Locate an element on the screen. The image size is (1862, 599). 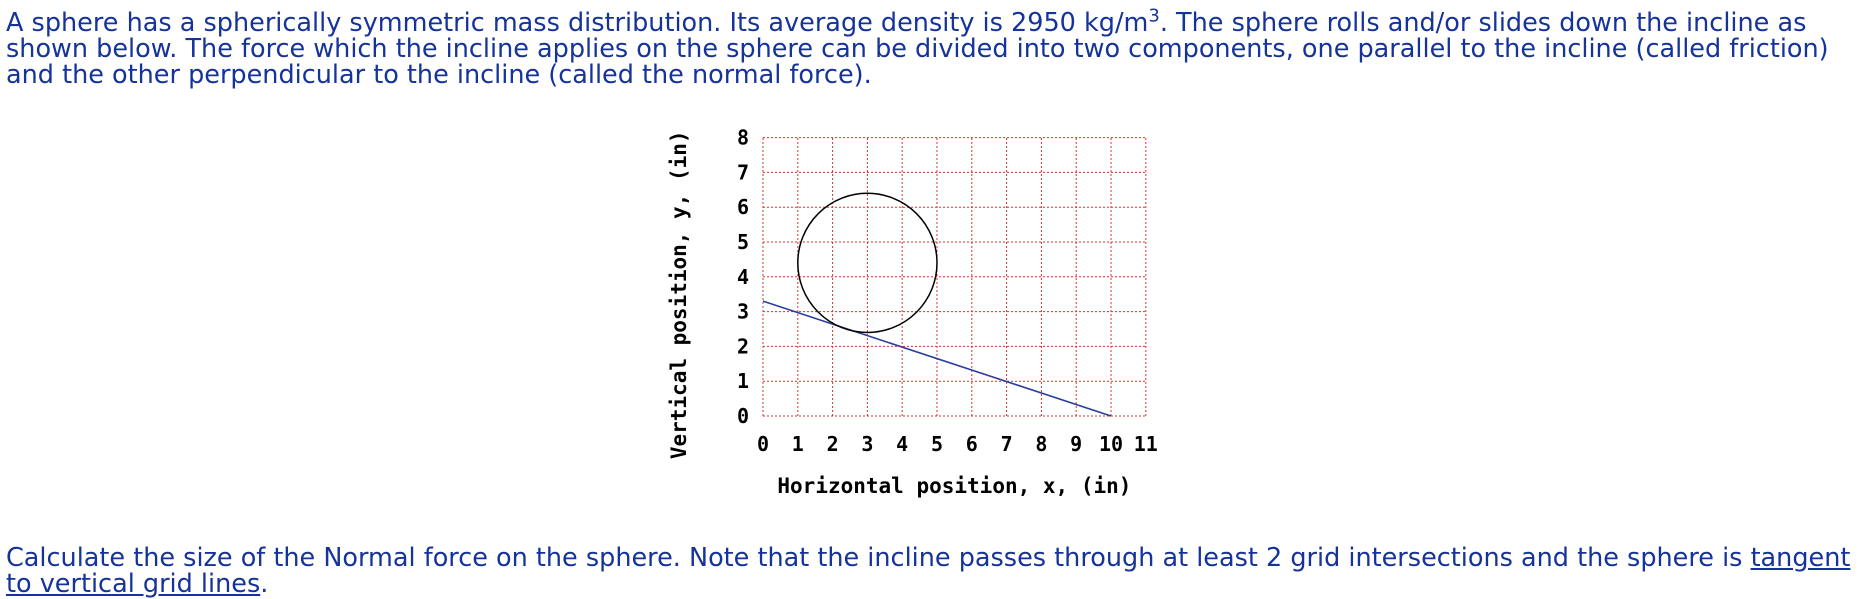
y-tick-label: 2 is located at coordinates (743, 346).